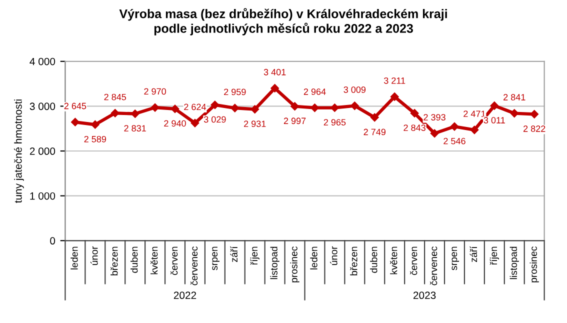 This screenshot has width=567, height=323. Describe the element at coordinates (19, 151) in the screenshot. I see `y-axis-title: tuny jatečné hmotnosti` at that location.